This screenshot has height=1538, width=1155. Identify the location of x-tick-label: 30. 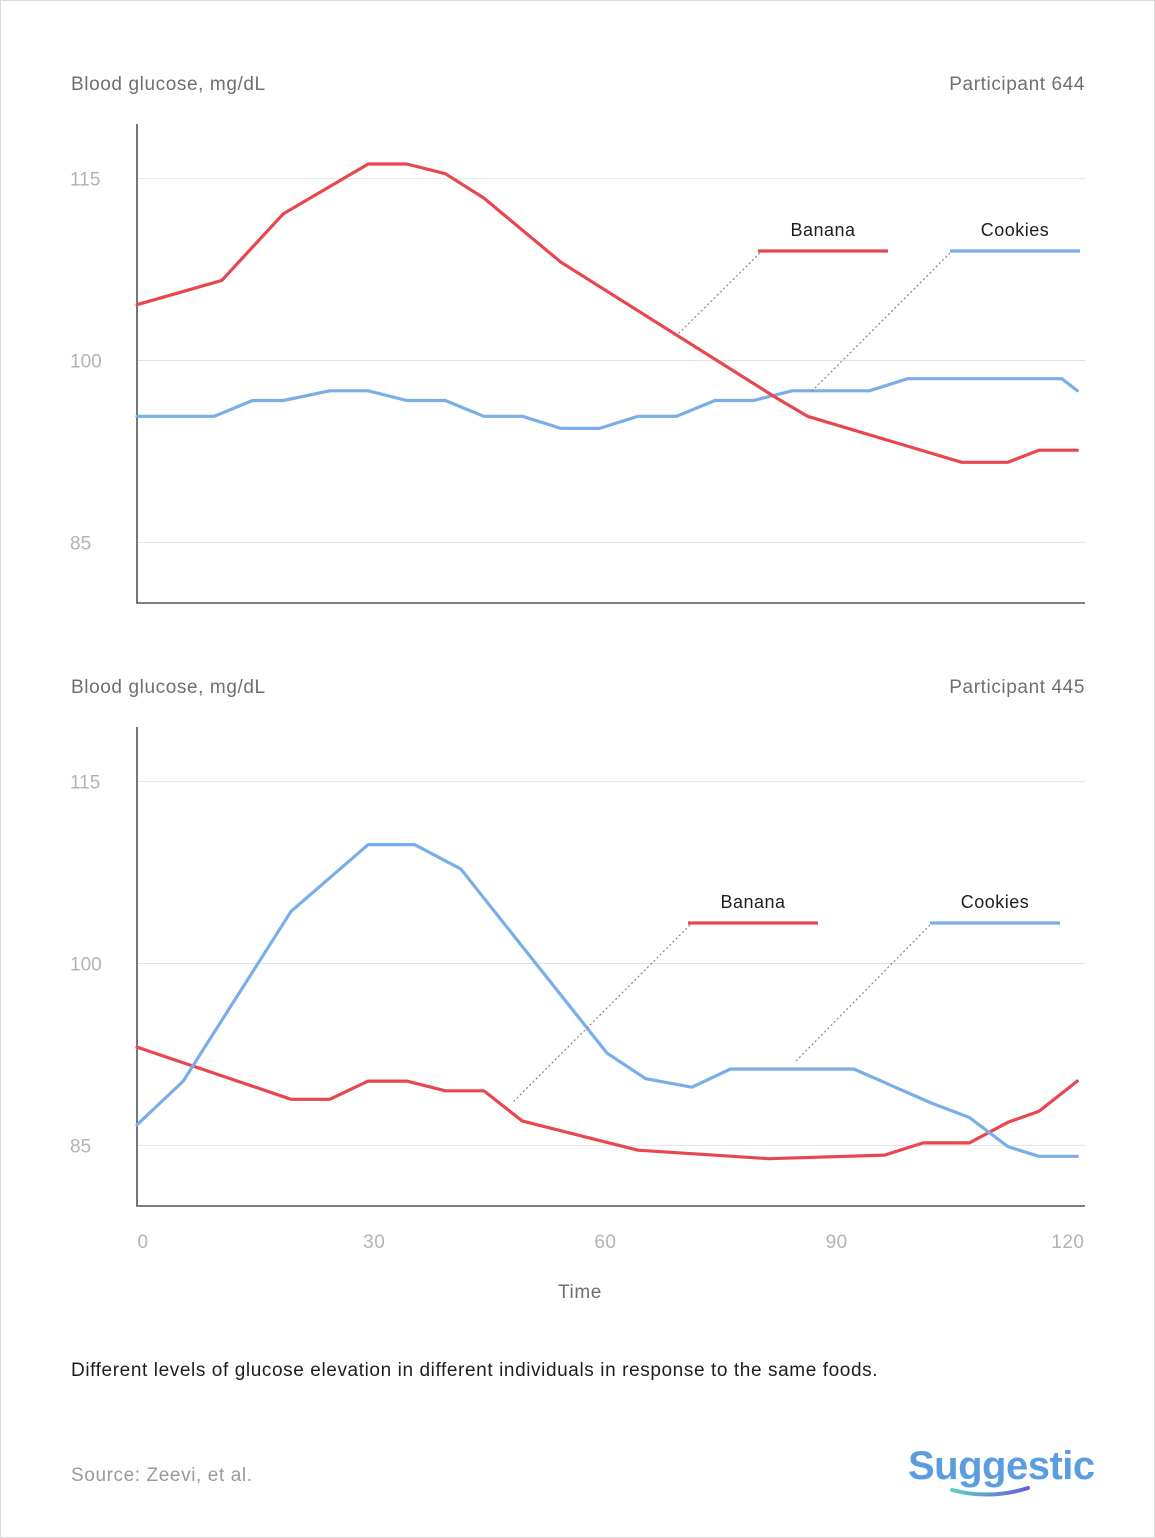
(374, 1242).